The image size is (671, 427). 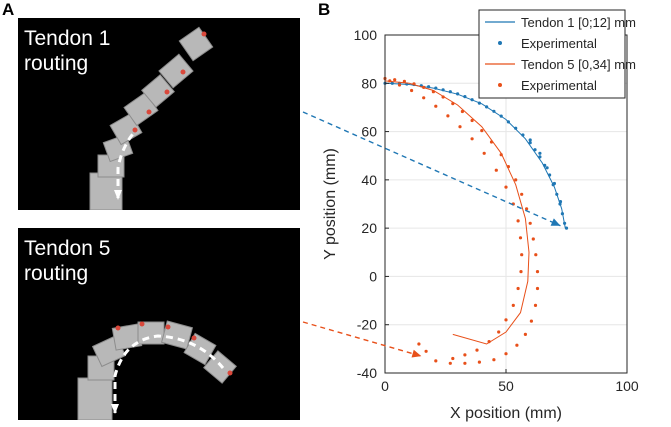 I want to click on y-tick-label: 0, so click(x=373, y=276).